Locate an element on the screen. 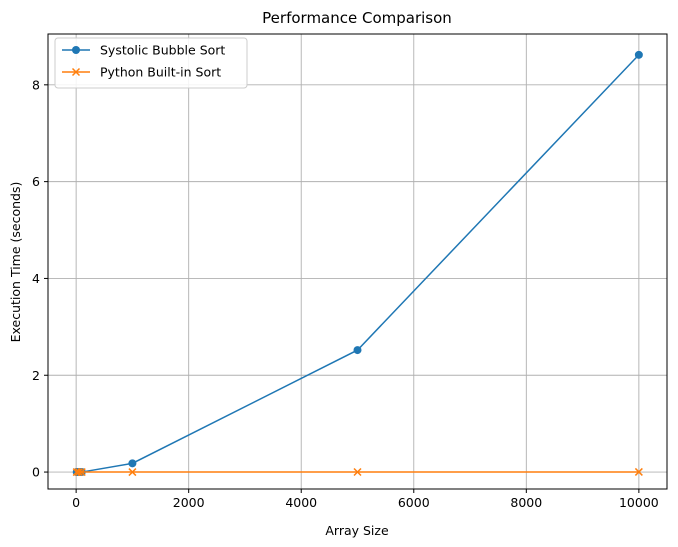 Image resolution: width=678 pixels, height=547 pixels. legend-item: Systolic Bubble Sort is located at coordinates (143, 50).